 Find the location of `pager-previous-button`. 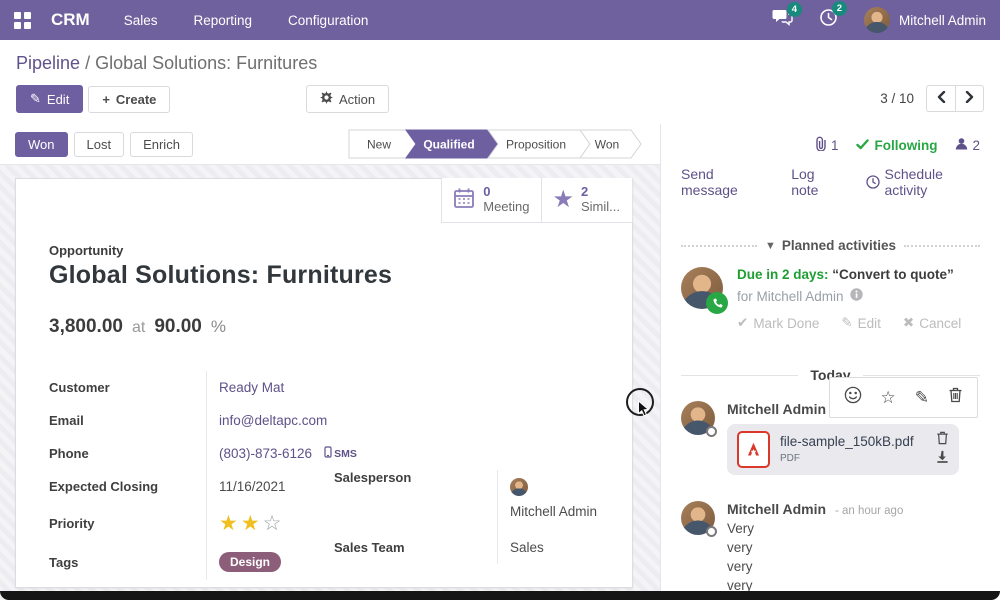

pager-previous-button is located at coordinates (940, 98).